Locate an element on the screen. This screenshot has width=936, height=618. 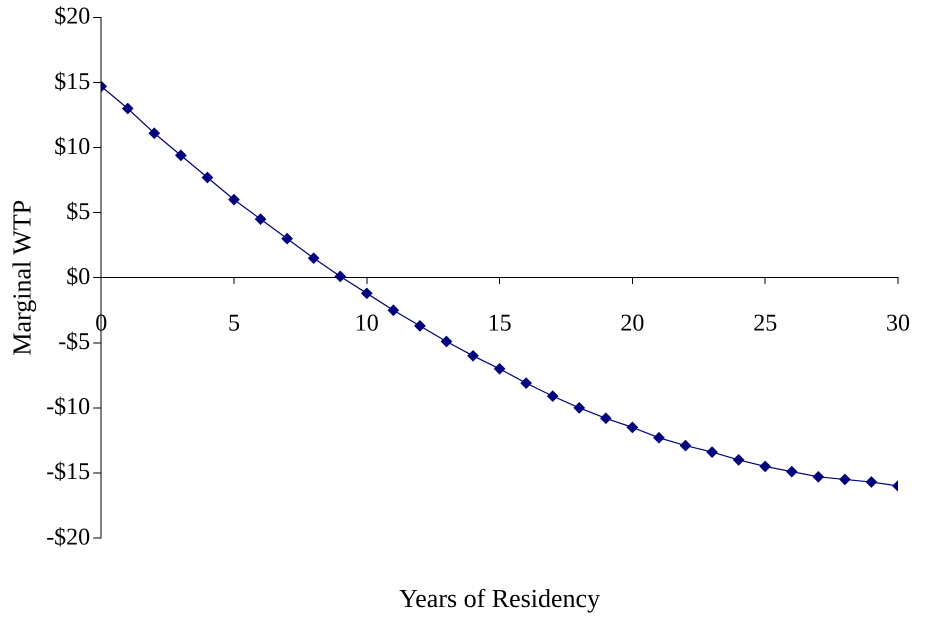
y-tick-label: $10 is located at coordinates (72, 147).